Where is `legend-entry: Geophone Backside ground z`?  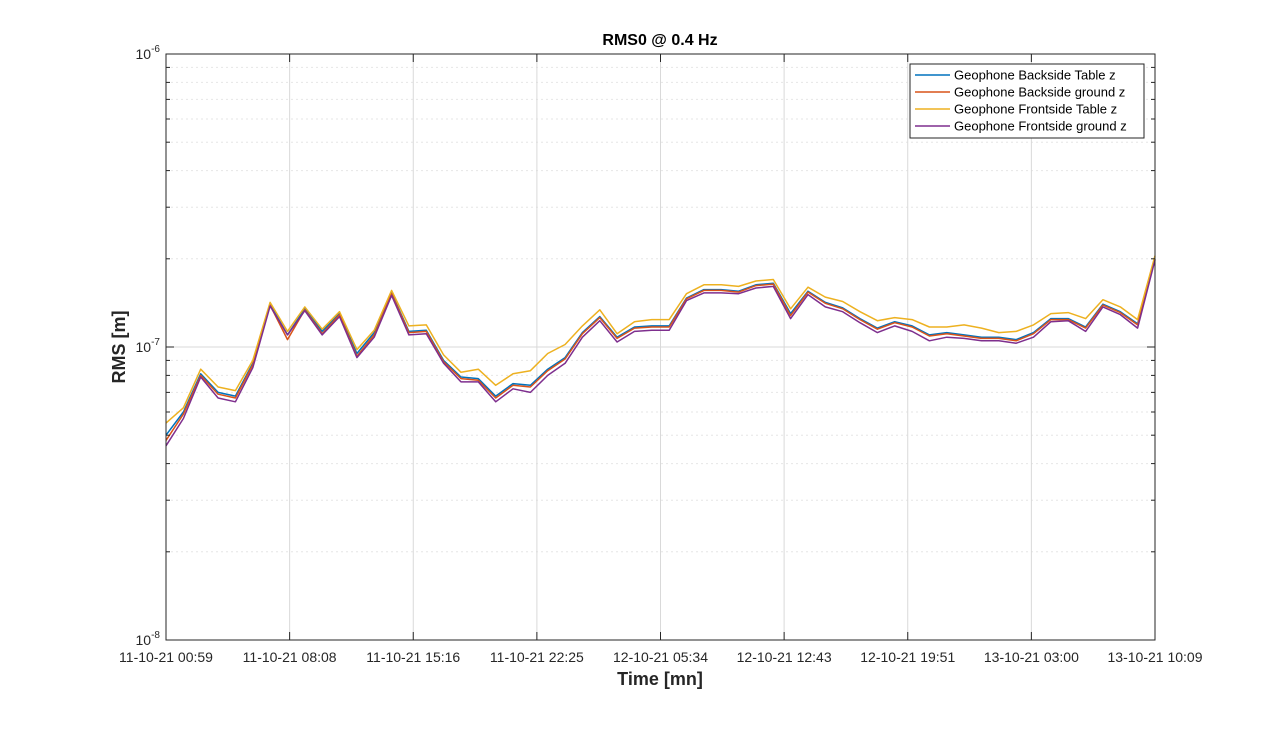 legend-entry: Geophone Backside ground z is located at coordinates (1039, 92).